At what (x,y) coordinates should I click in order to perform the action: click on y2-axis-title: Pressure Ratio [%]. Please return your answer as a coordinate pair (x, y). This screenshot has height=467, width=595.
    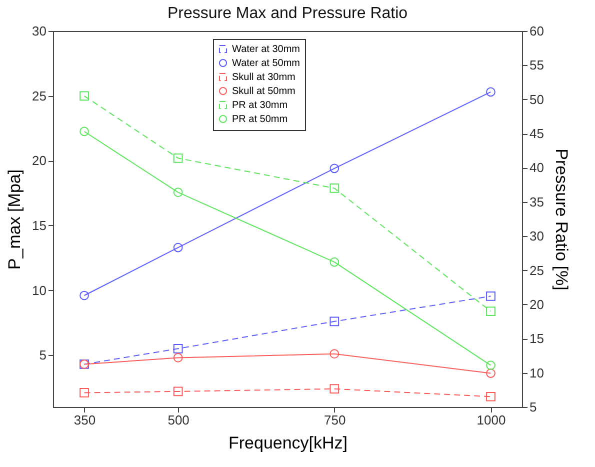
    Looking at the image, I should click on (561, 219).